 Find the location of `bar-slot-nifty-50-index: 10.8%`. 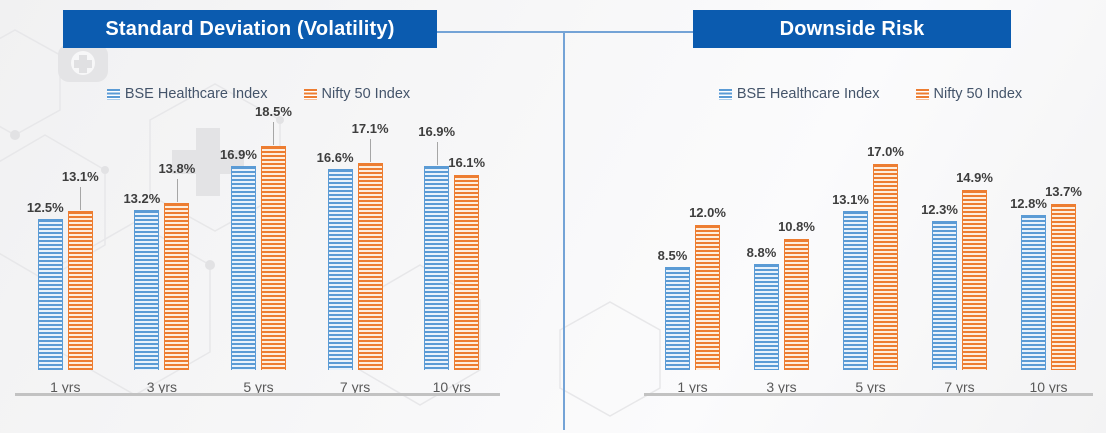

bar-slot-nifty-50-index: 10.8% is located at coordinates (796, 294).